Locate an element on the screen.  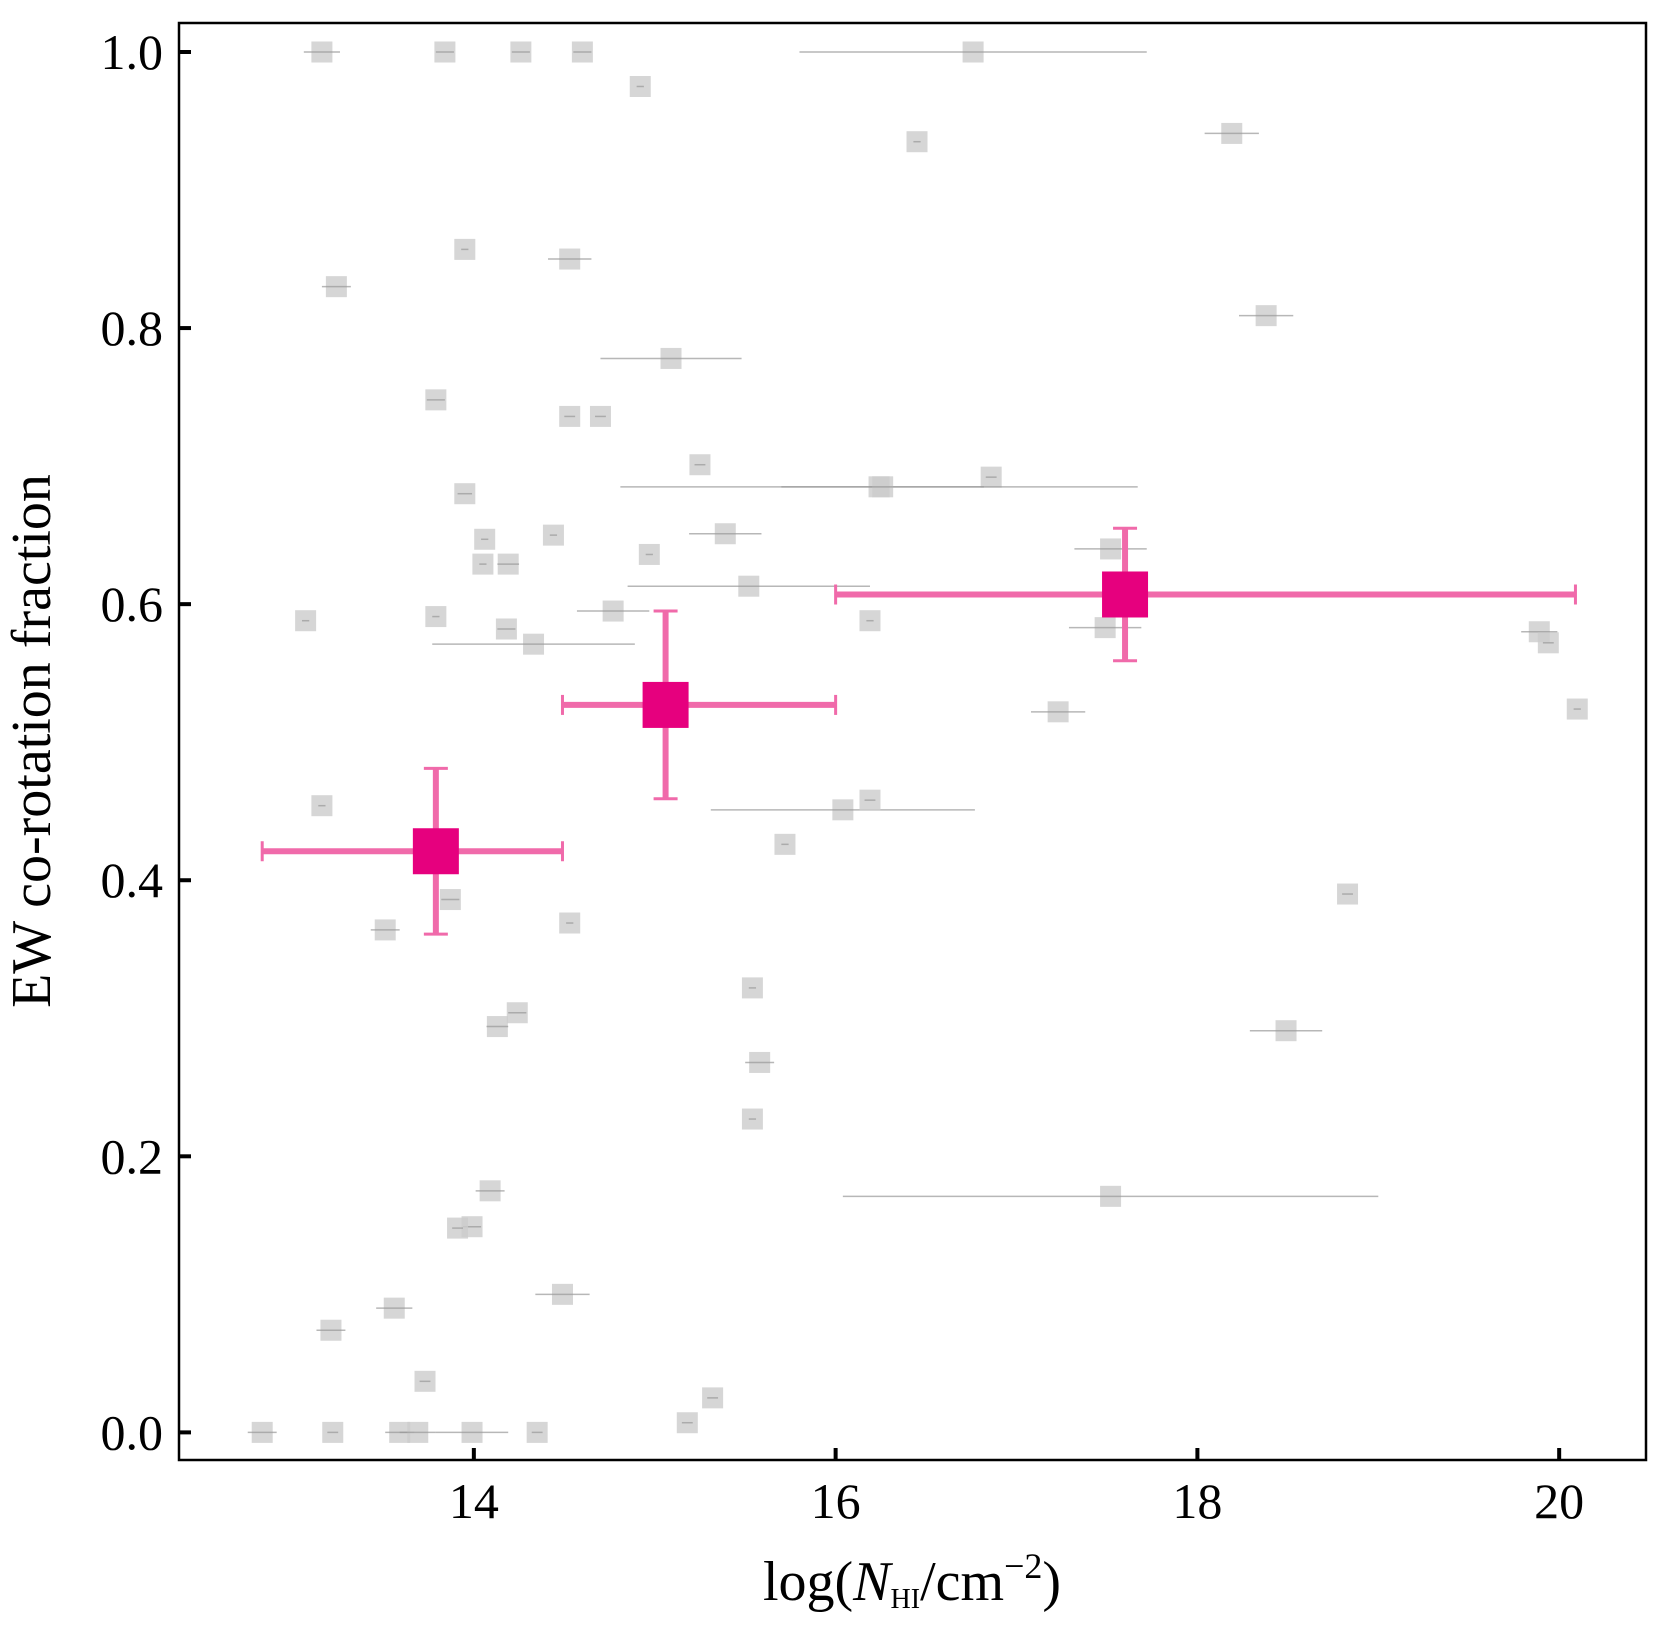
x-tick-label: 16 is located at coordinates (836, 1501).